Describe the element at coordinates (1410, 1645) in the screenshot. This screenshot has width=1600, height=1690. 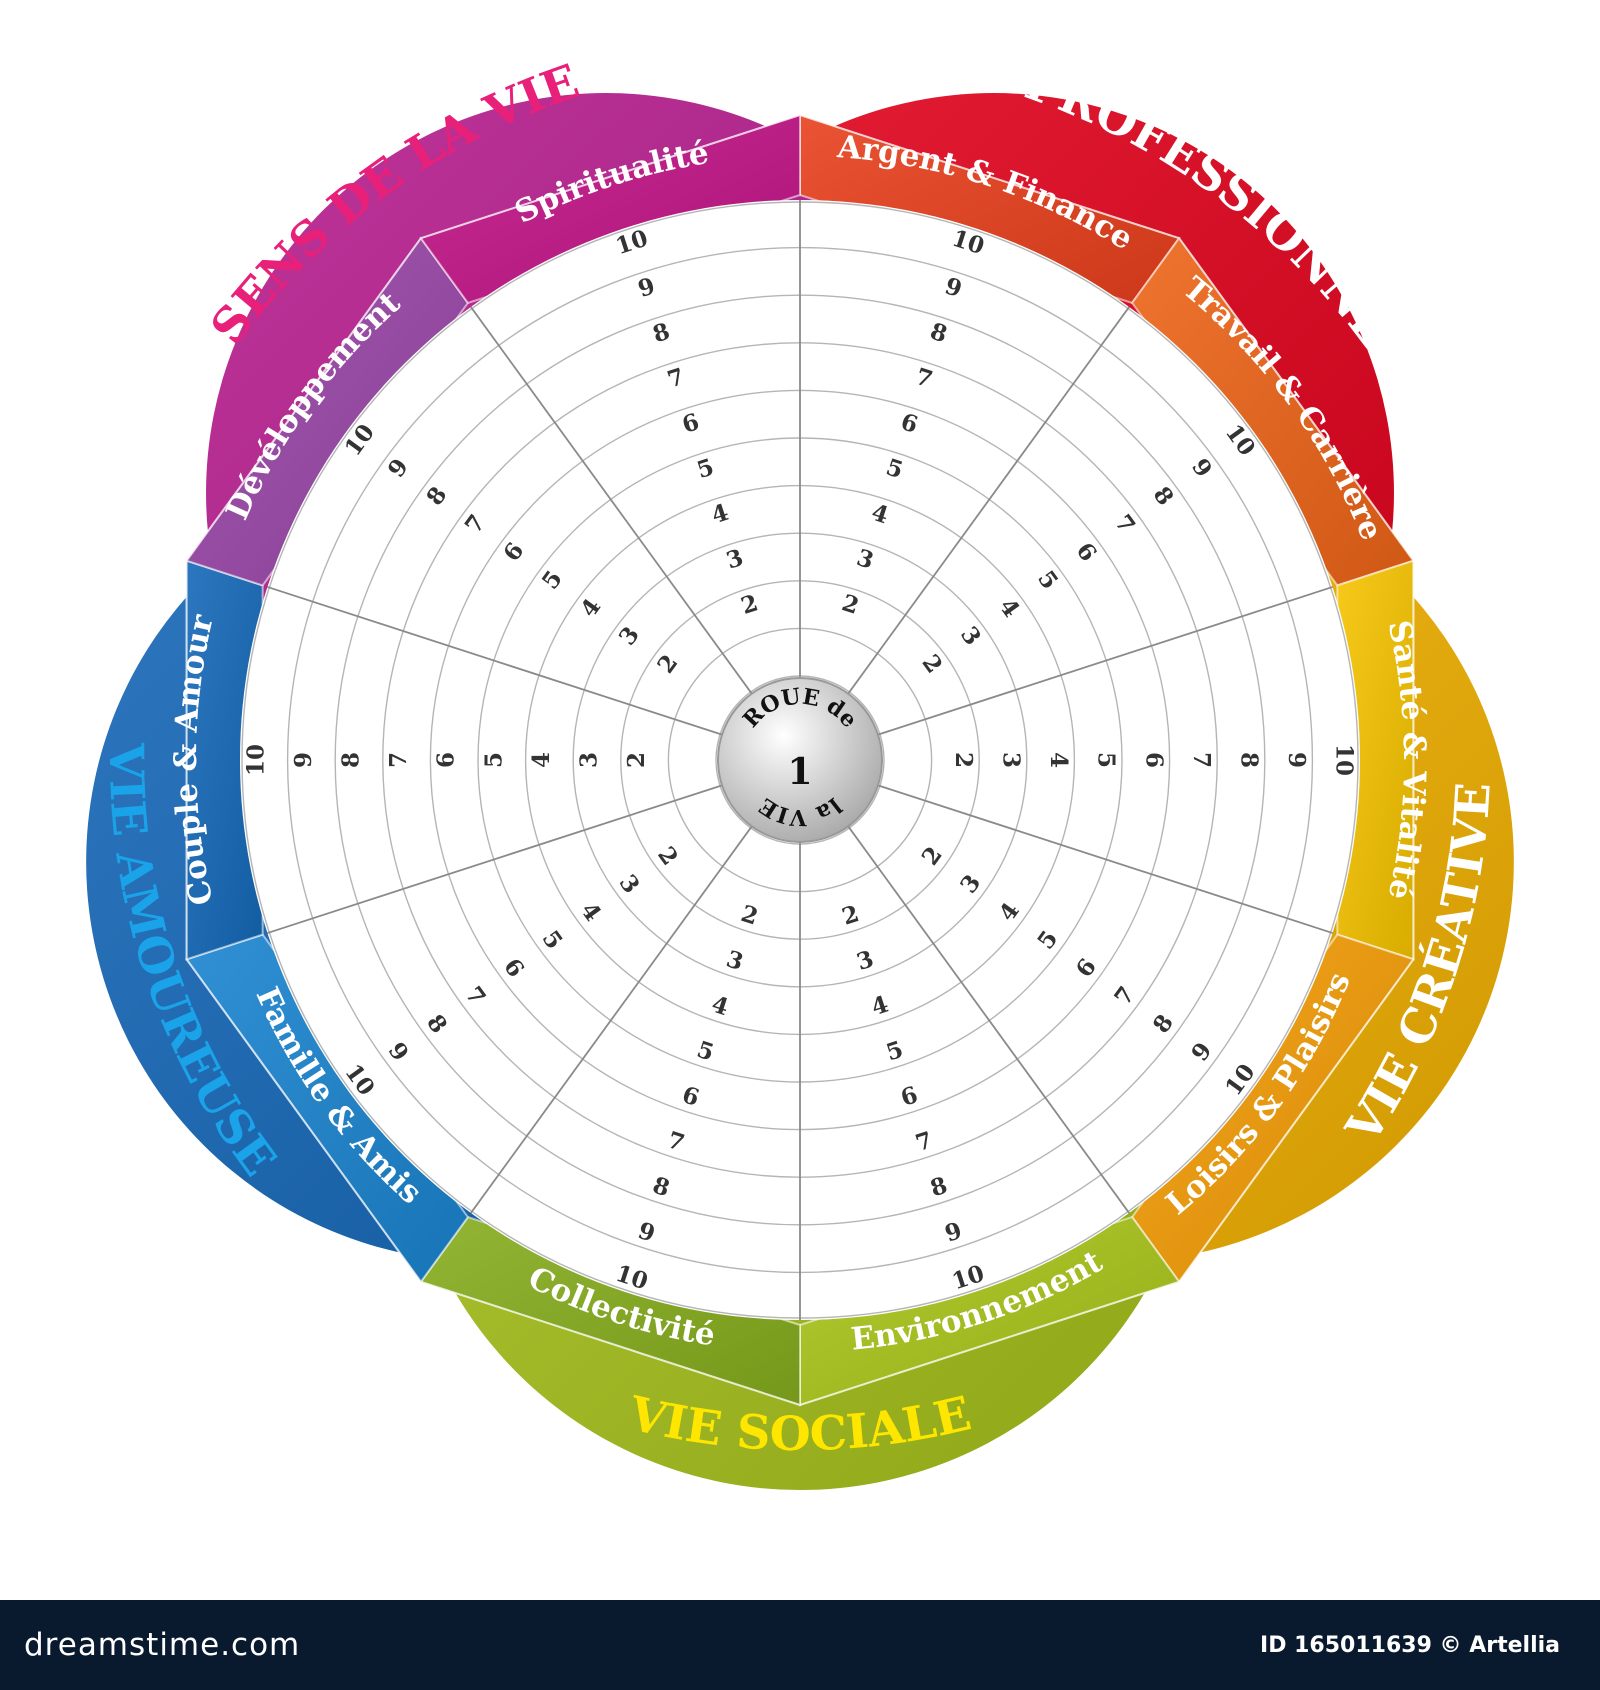
I see `image-credit: ID 165011639 © Artellia` at that location.